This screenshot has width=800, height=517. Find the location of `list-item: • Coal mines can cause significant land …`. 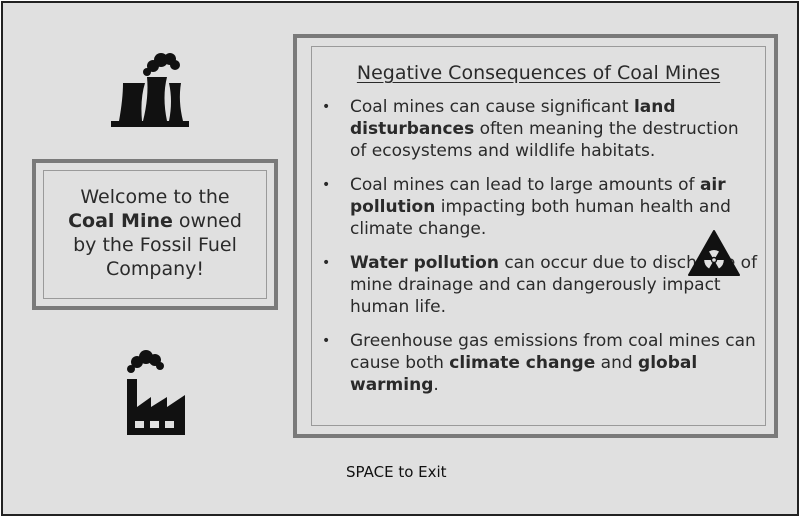

list-item: • Coal mines can cause significant land … is located at coordinates (538, 129).